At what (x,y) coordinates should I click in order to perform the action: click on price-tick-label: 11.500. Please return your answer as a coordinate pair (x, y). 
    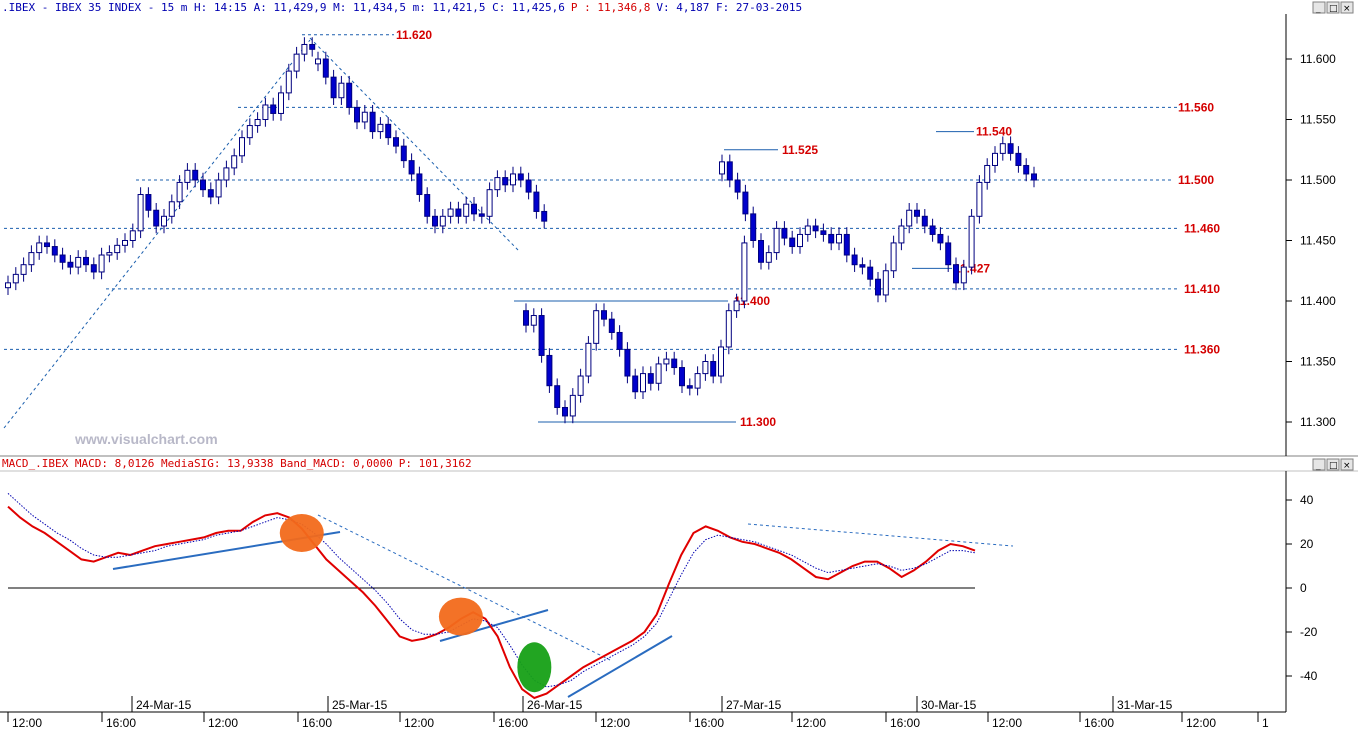
    Looking at the image, I should click on (1318, 180).